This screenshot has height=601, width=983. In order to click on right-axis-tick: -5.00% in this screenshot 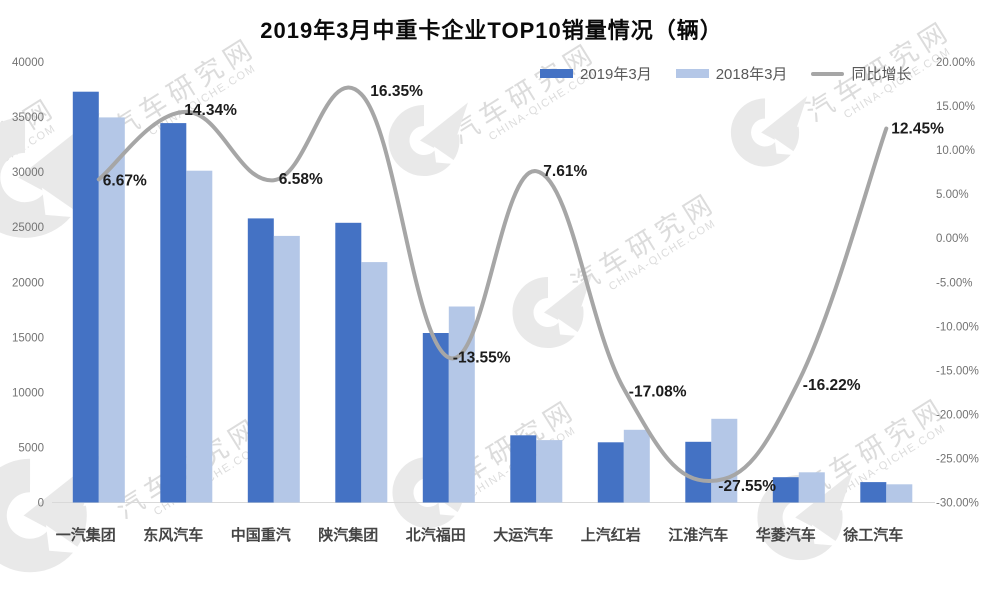, I will do `click(954, 283)`.